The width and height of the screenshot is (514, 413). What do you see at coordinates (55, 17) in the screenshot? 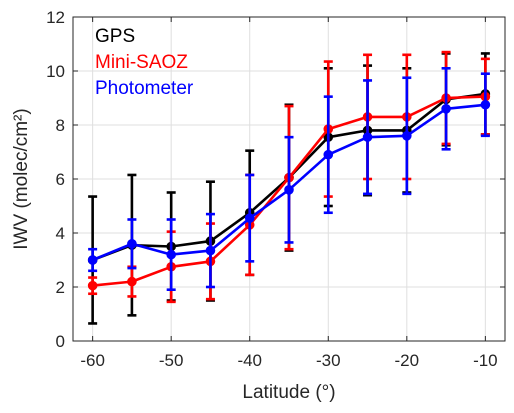
I see `y-tick-label: 12` at bounding box center [55, 17].